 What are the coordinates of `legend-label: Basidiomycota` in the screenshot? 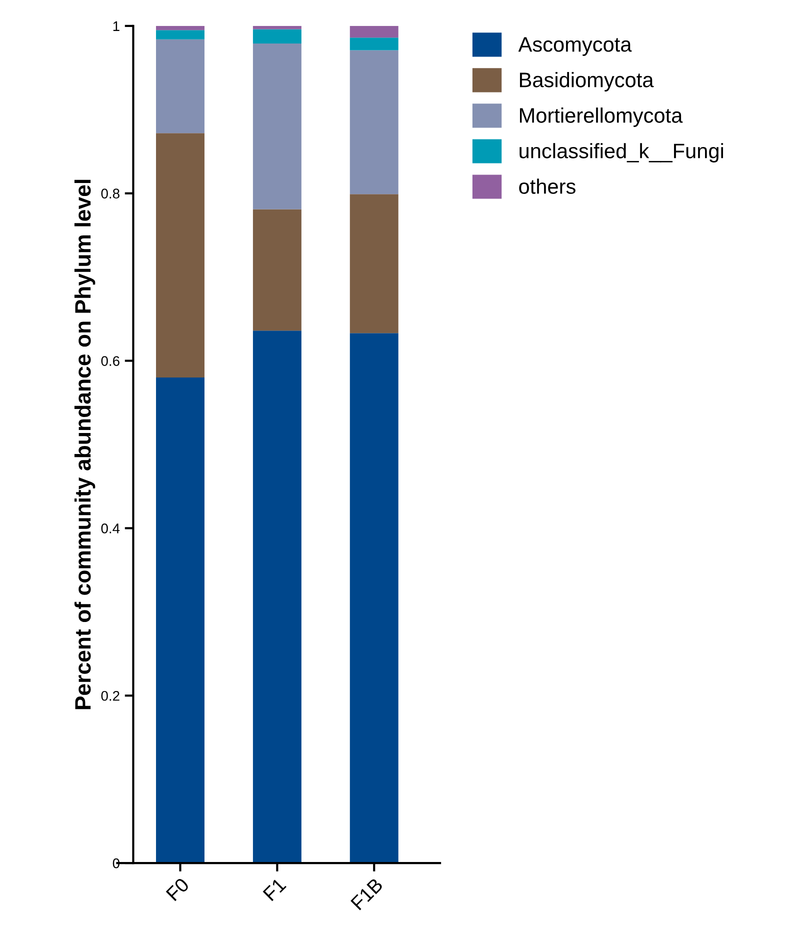 It's located at (587, 82).